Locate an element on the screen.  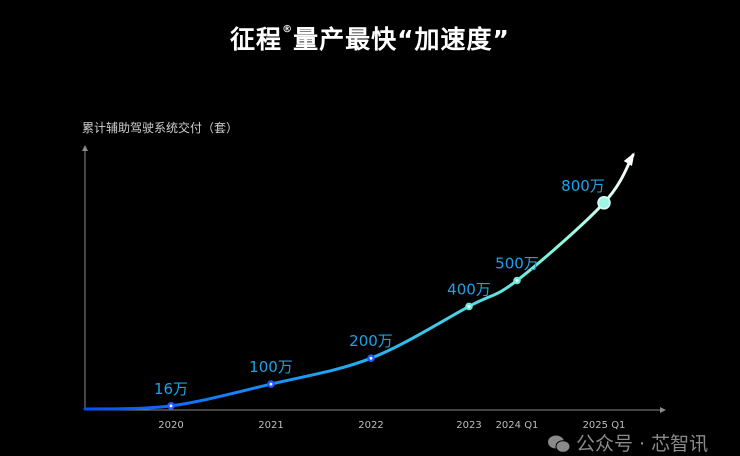
x-tick-label: 2024 Q1 is located at coordinates (517, 425).